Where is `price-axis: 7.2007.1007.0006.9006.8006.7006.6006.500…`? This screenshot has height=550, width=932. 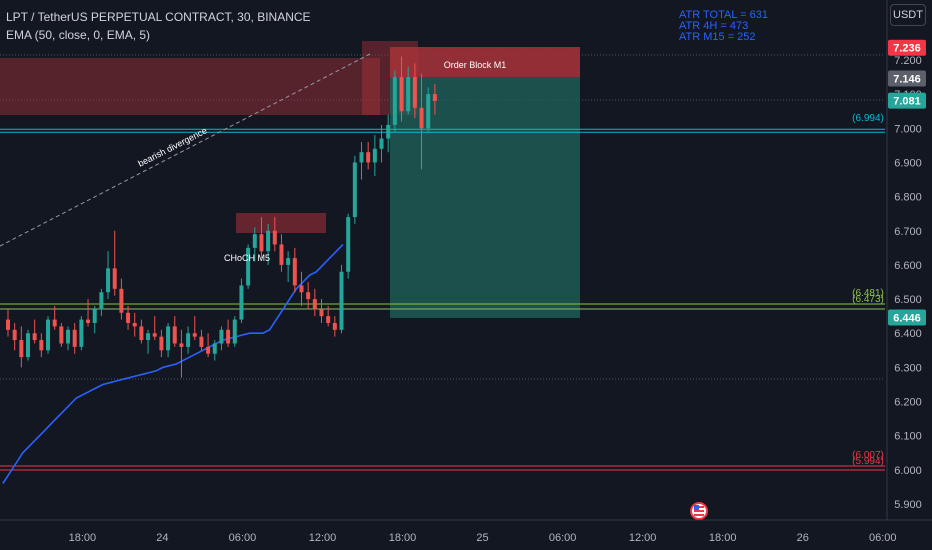 price-axis: 7.2007.1007.0006.9006.8006.7006.6006.500… is located at coordinates (906, 260).